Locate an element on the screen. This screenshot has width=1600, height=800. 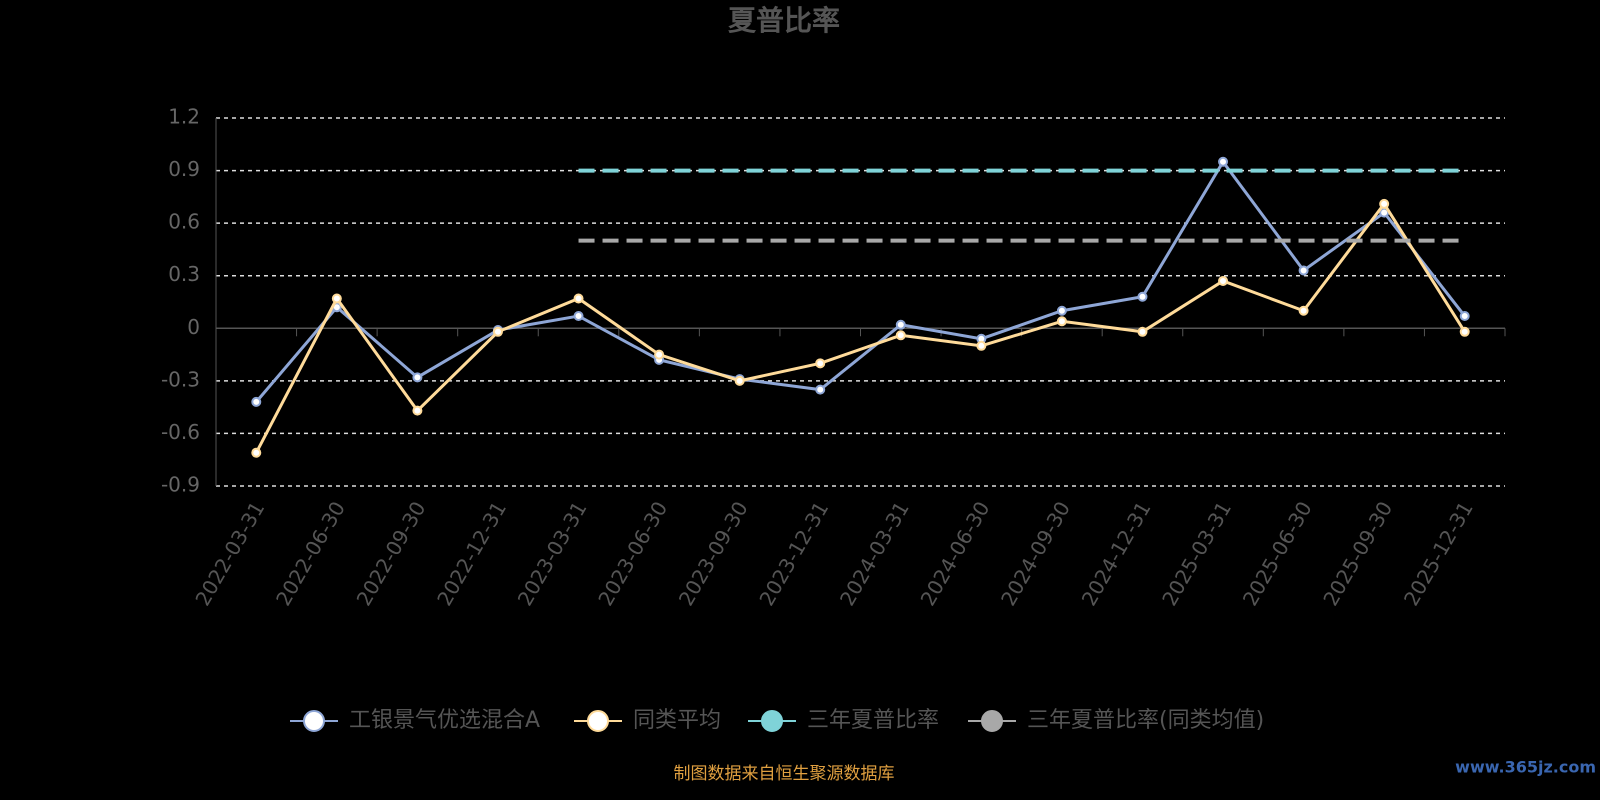
x-tick-label: 2025-03-31 is located at coordinates (1196, 553).